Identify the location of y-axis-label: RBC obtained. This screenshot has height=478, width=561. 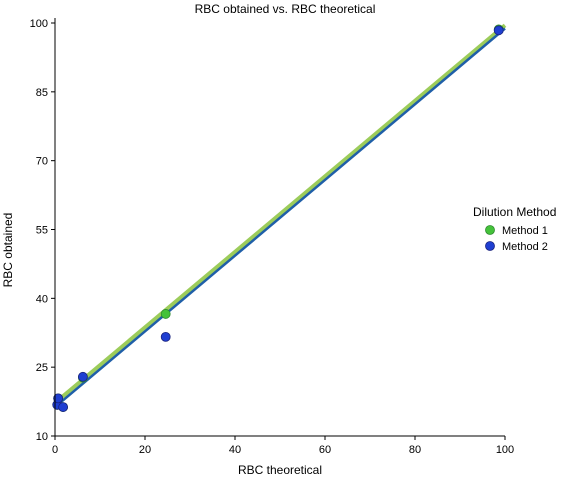
(8, 250).